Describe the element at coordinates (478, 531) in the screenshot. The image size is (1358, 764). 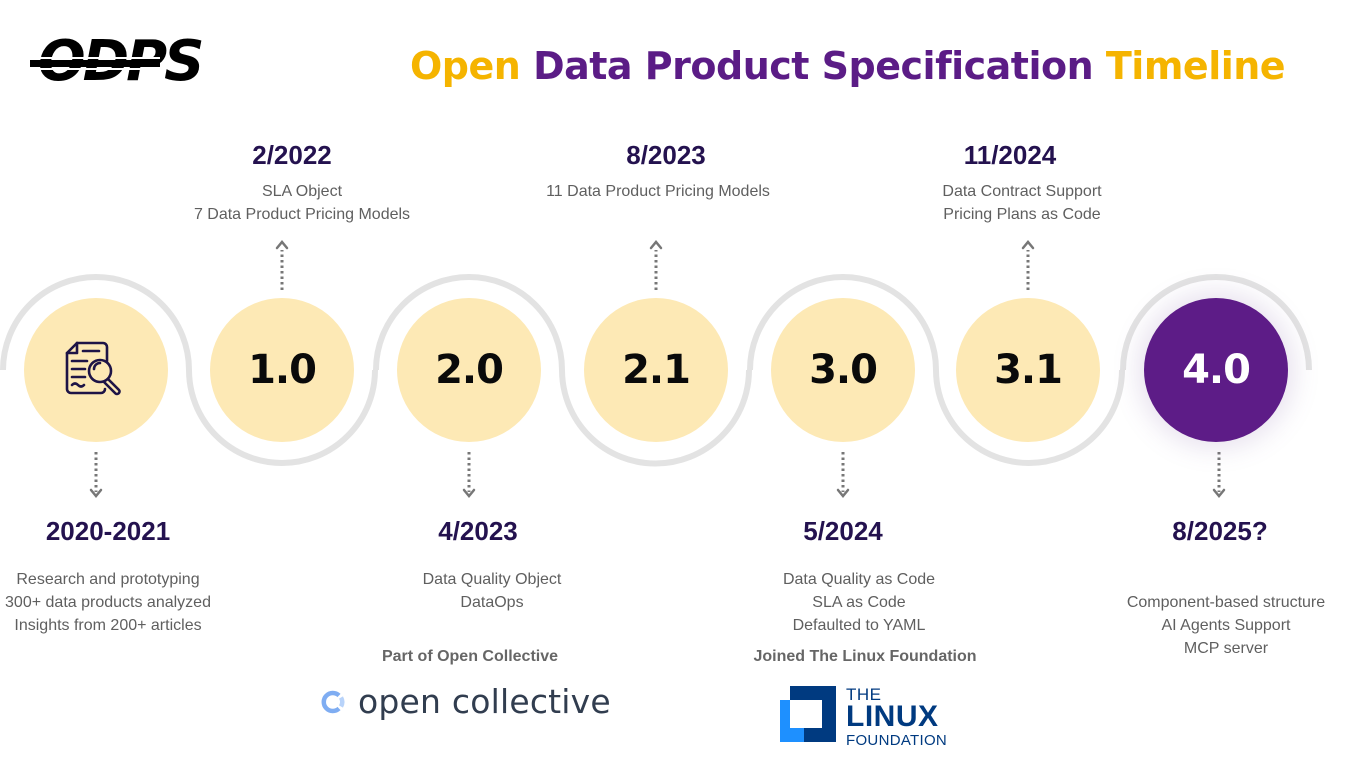
I see `milestone-date: 4/2023` at that location.